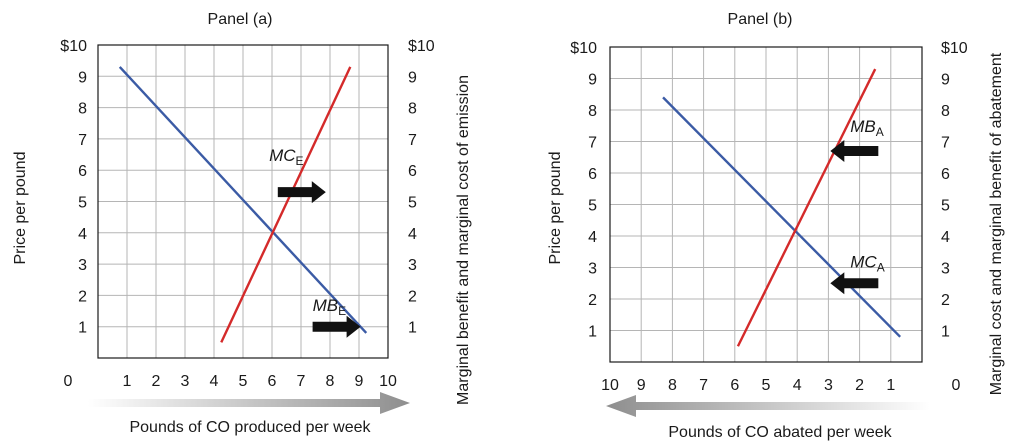 This screenshot has height=443, width=1013. I want to click on panel-a-xlabel: Pounds of CO produced per week, so click(250, 427).